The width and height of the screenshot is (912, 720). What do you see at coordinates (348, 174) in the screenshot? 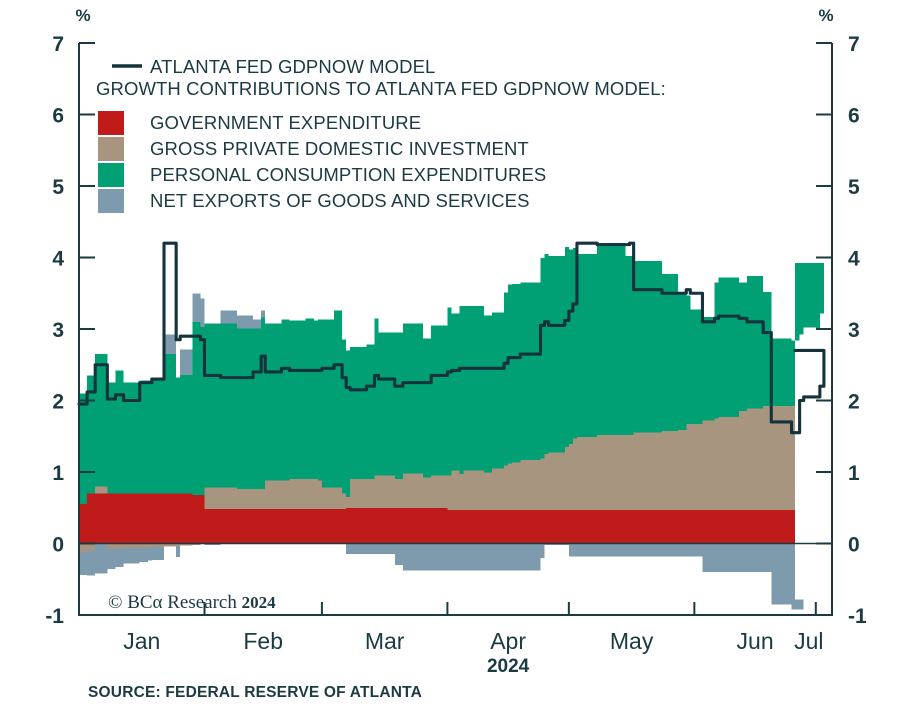
I see `legend-label-personal-consumption-expenditures: PERSONAL CONSUMPTION EXPENDITURES` at bounding box center [348, 174].